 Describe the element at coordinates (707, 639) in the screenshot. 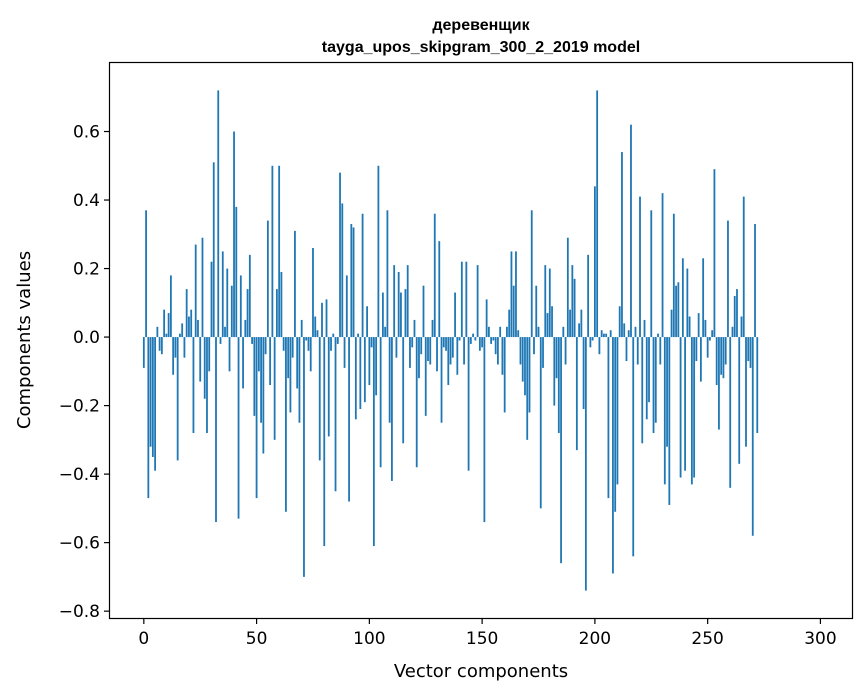

I see `x-tick-label: 250` at that location.